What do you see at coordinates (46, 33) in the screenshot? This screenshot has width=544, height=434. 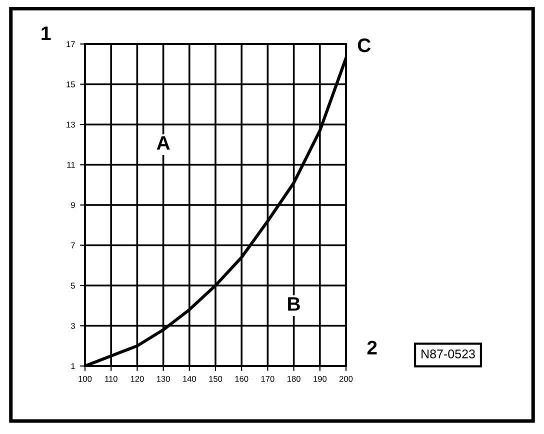 I see `y-axis-title: 1` at bounding box center [46, 33].